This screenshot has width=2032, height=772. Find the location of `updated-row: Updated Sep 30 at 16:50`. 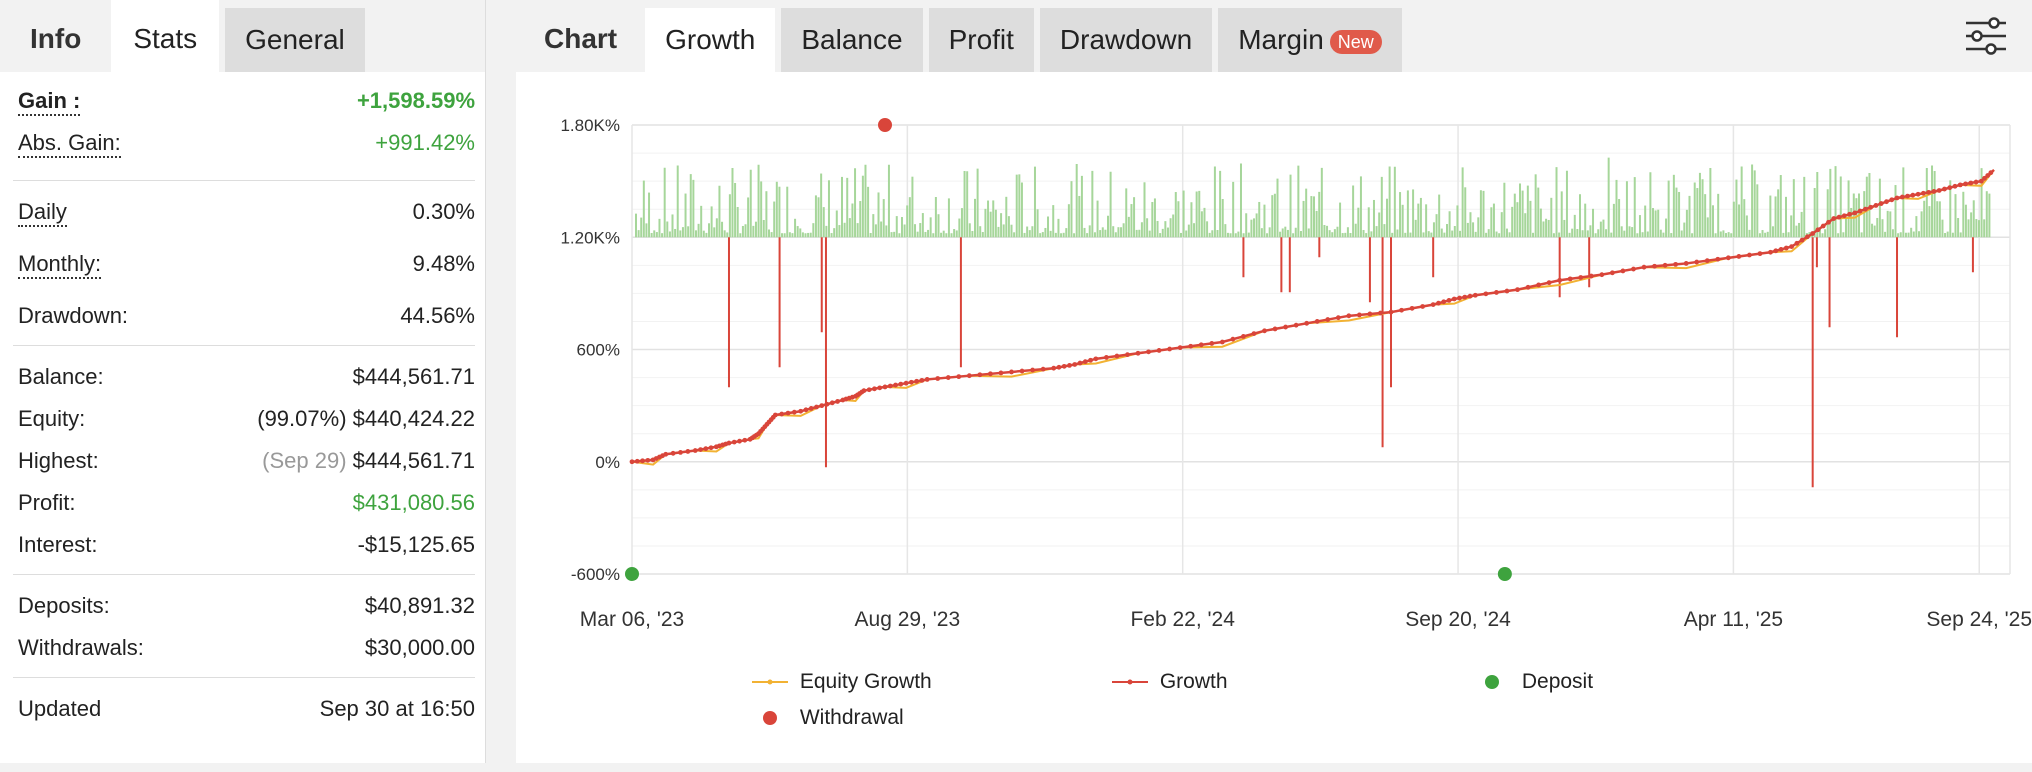

updated-row: Updated Sep 30 at 16:50 is located at coordinates (244, 717).